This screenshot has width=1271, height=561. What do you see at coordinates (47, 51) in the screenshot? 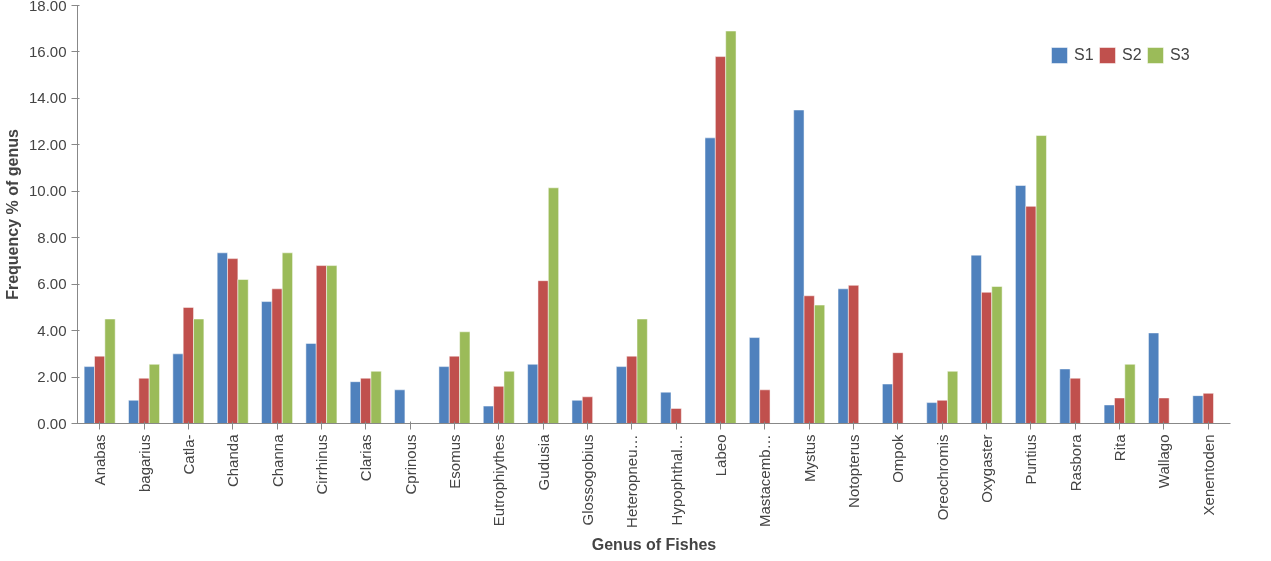
I see `y-tick-label: 16.00` at bounding box center [47, 51].